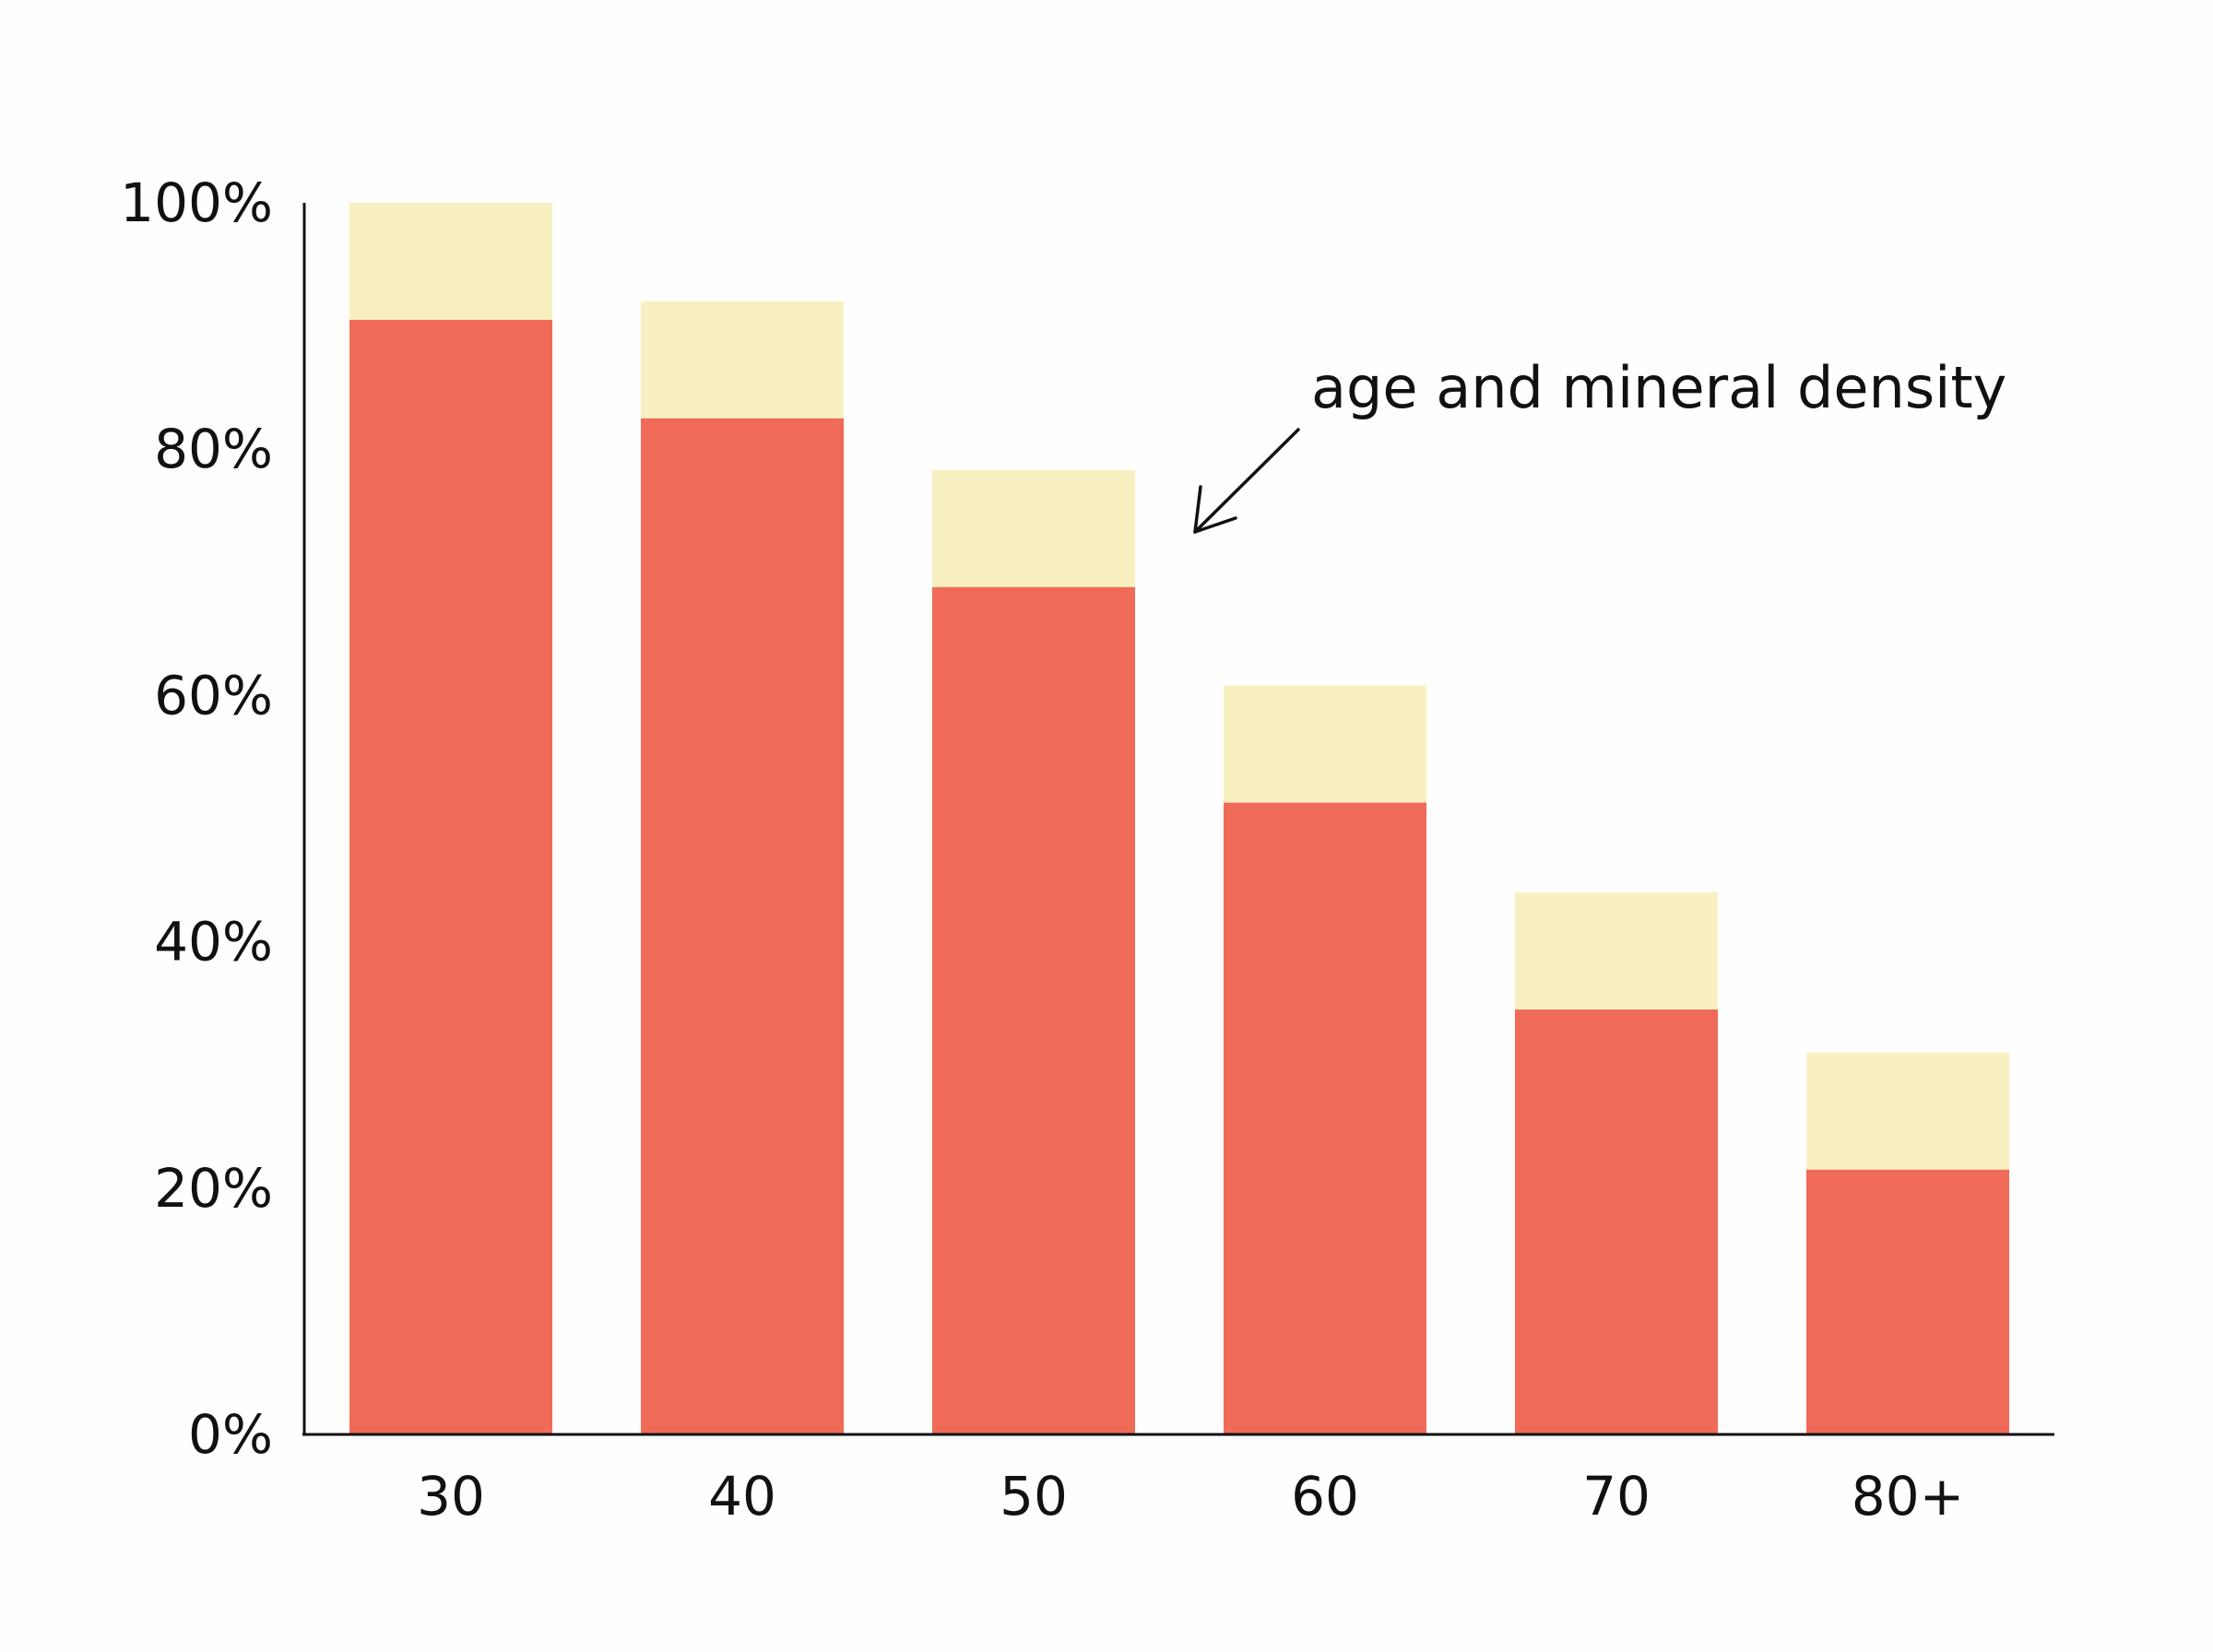  I want to click on y-tick-label: 0%, so click(230, 1434).